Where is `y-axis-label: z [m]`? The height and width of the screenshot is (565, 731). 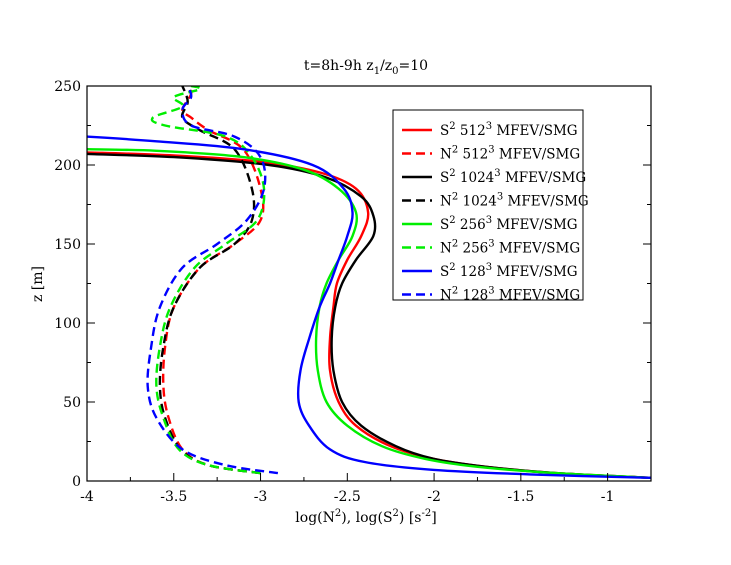 y-axis-label: z [m] is located at coordinates (38, 284).